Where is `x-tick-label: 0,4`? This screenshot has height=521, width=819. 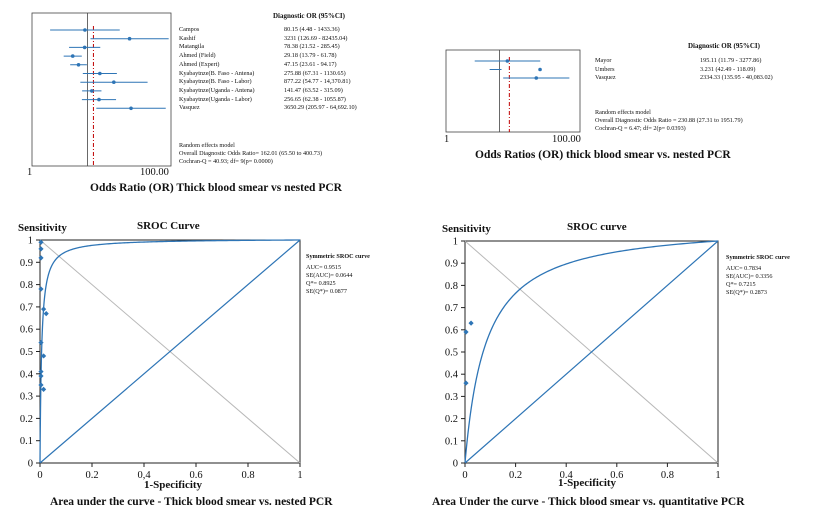
x-tick-label: 0,4 is located at coordinates (144, 475).